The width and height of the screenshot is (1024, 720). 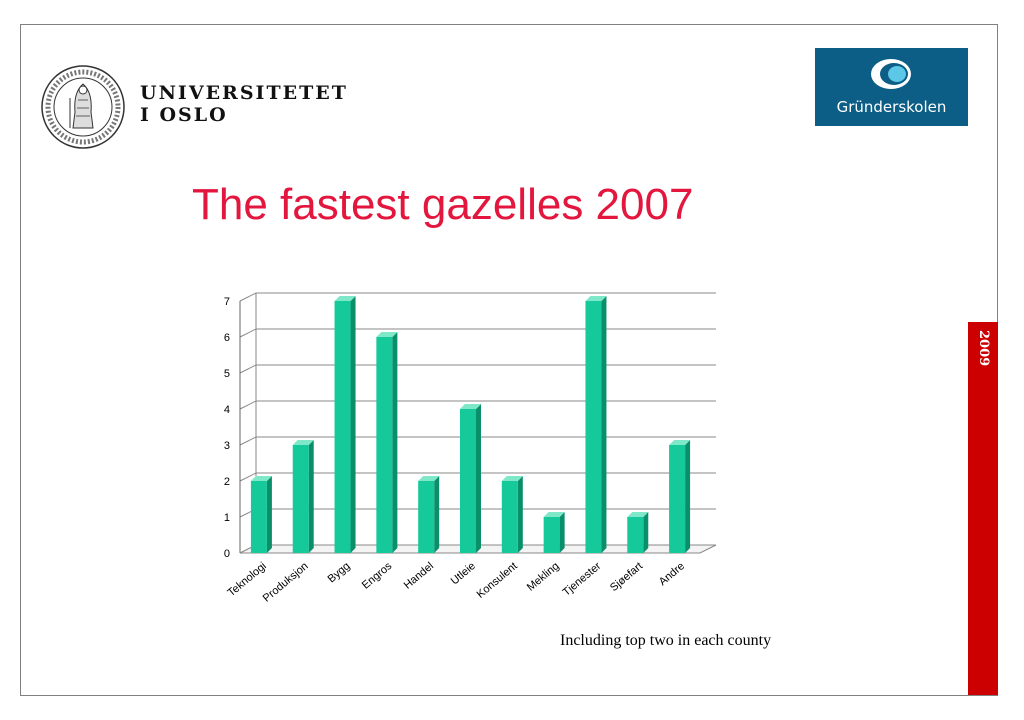 I want to click on y-tick-label: 7, so click(x=227, y=302).